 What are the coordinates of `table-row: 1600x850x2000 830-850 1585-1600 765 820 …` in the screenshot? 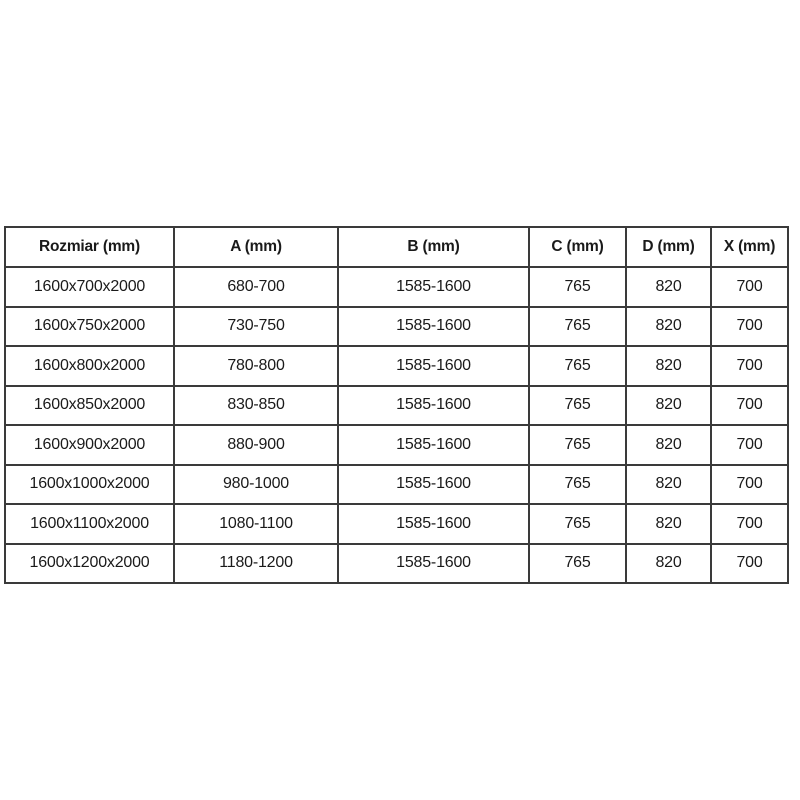 It's located at (396, 405).